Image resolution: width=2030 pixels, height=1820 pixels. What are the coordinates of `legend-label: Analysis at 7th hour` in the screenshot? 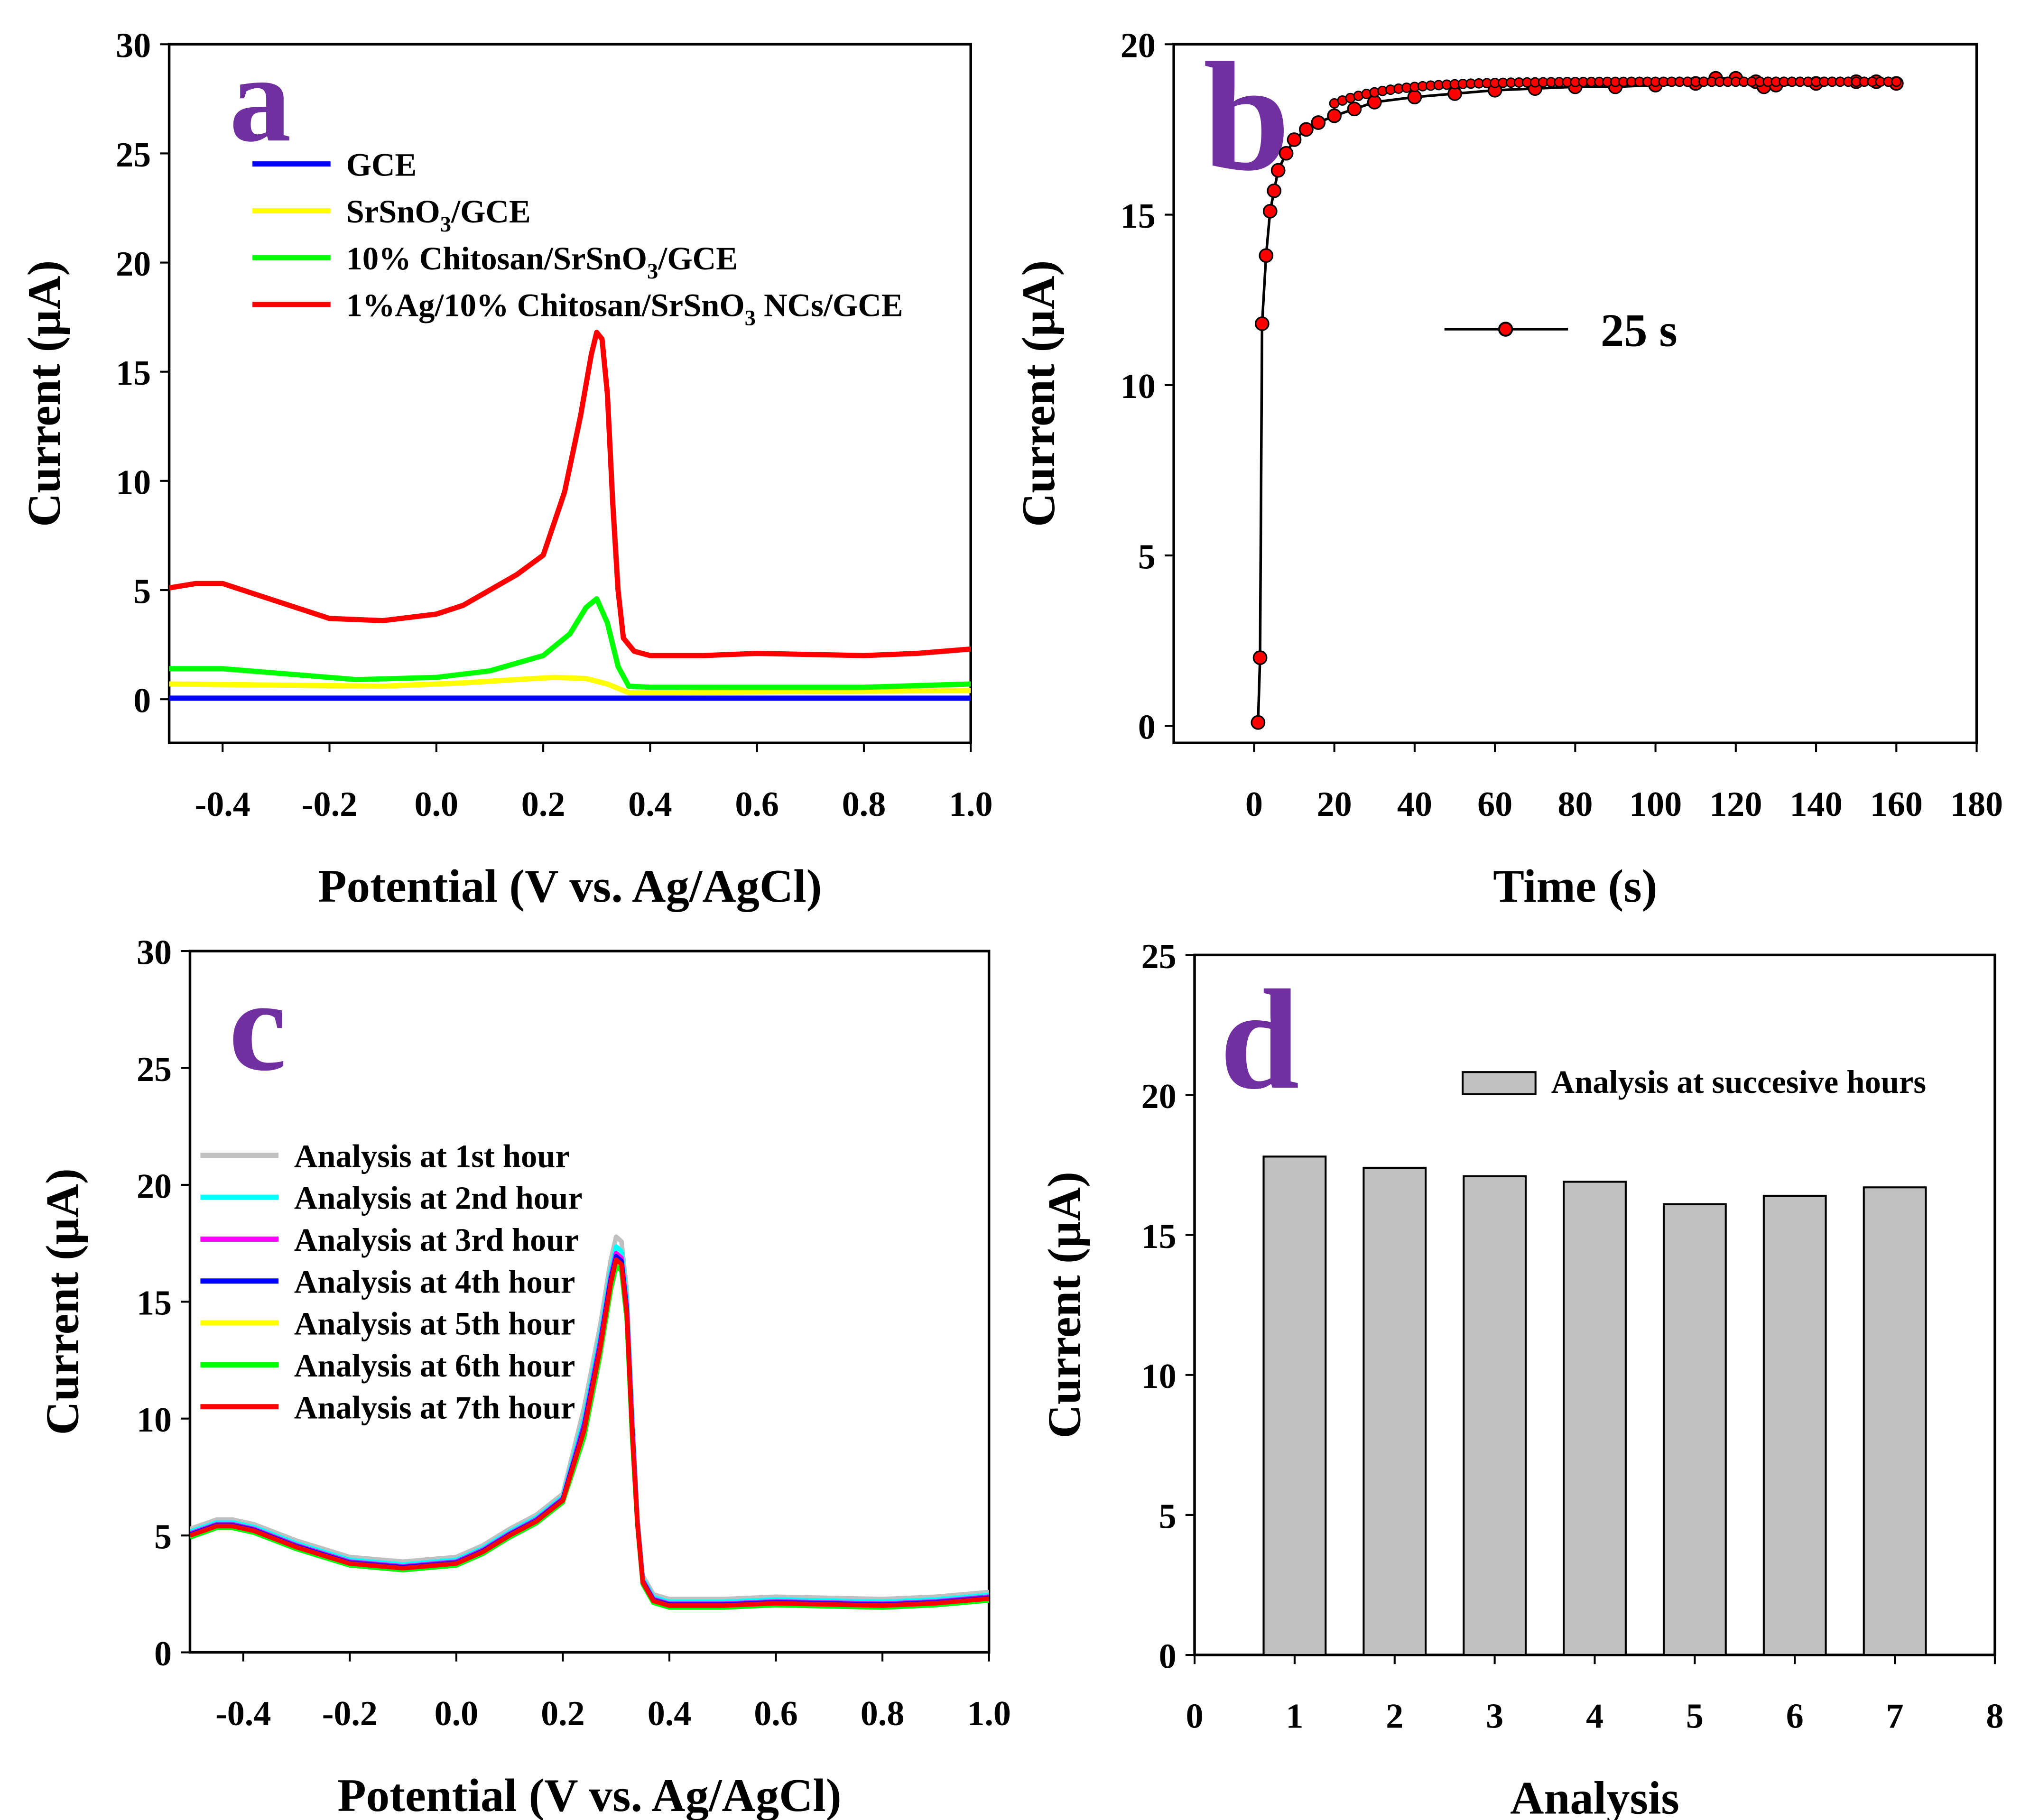 It's located at (434, 1407).